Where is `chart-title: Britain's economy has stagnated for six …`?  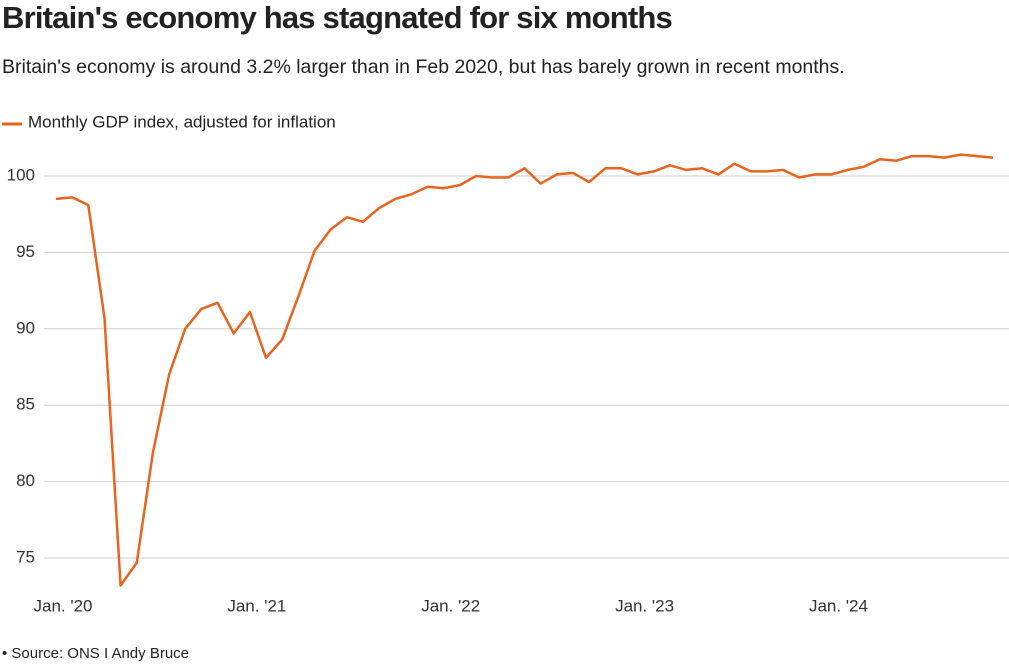
chart-title: Britain's economy has stagnated for six … is located at coordinates (337, 17).